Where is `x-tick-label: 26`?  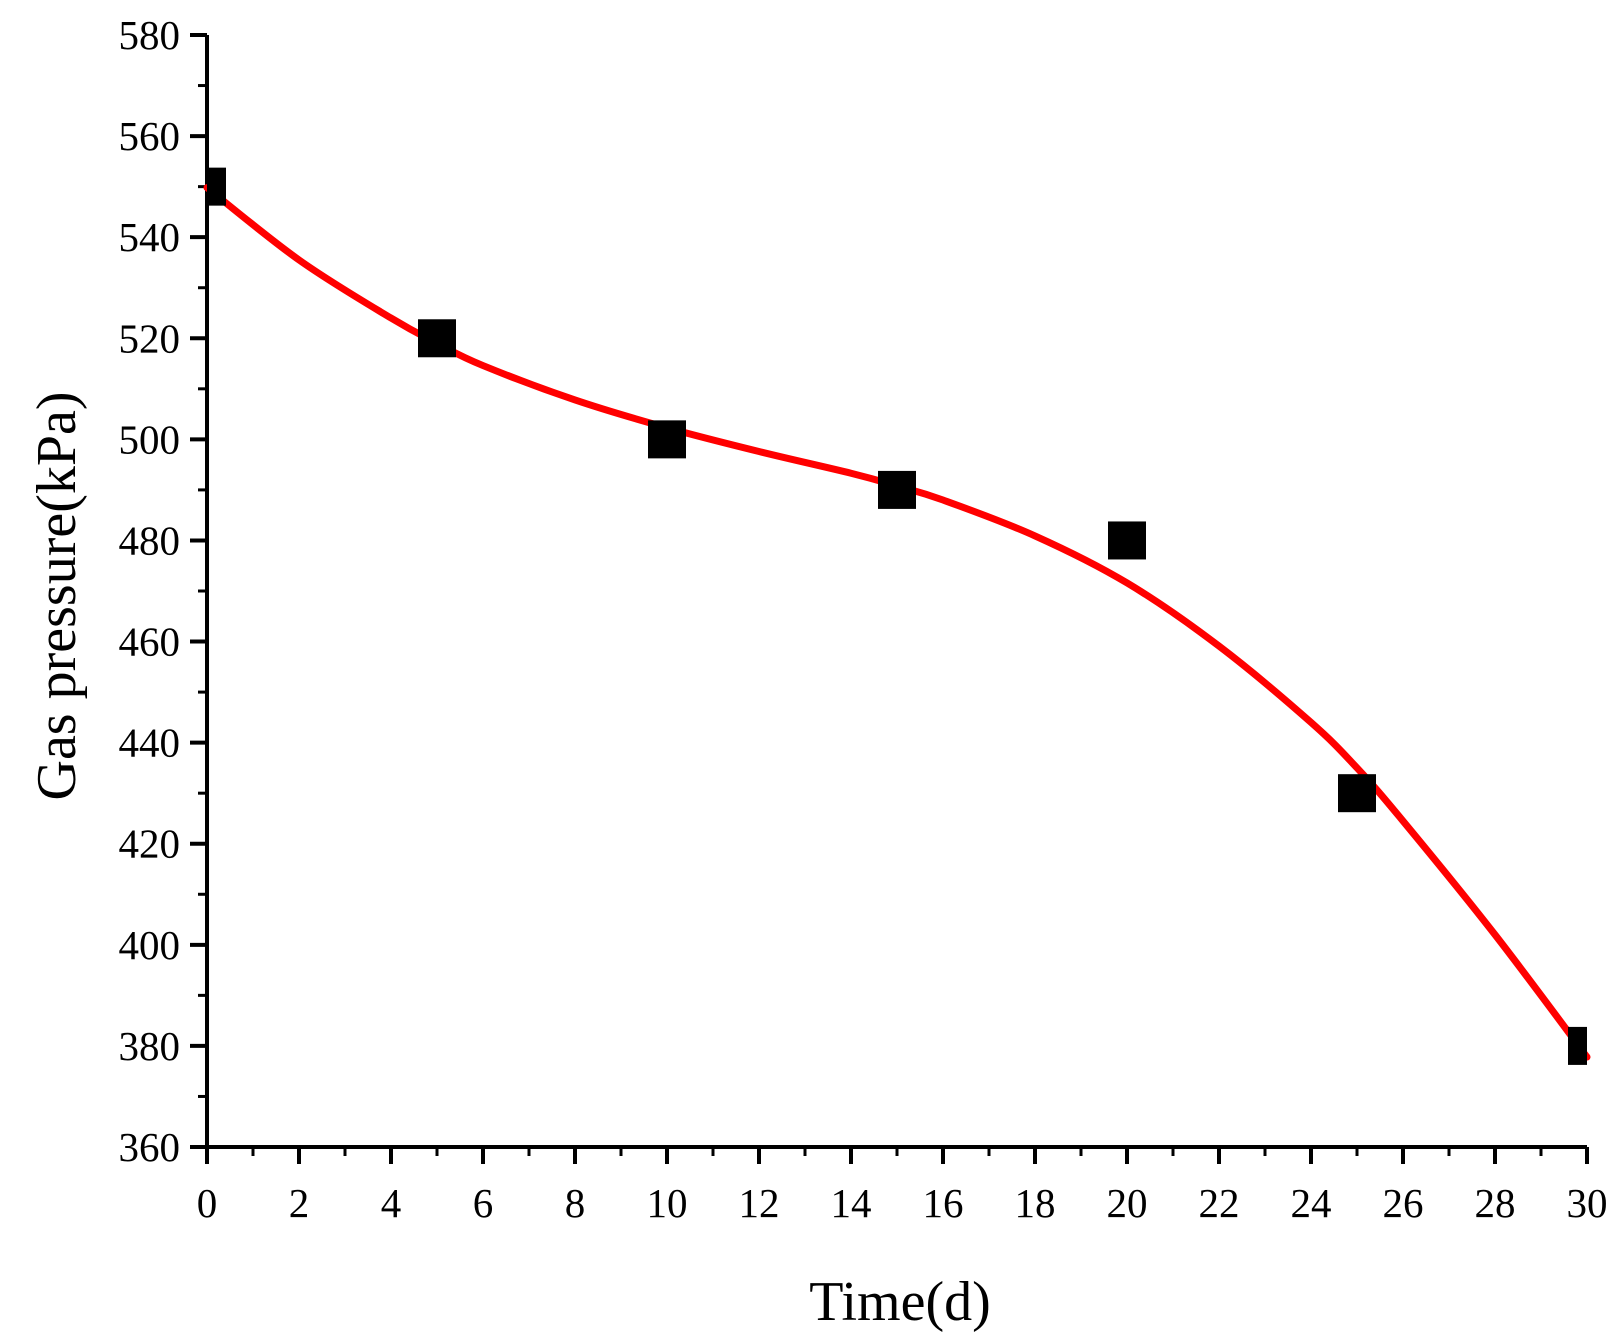
x-tick-label: 26 is located at coordinates (1403, 1203).